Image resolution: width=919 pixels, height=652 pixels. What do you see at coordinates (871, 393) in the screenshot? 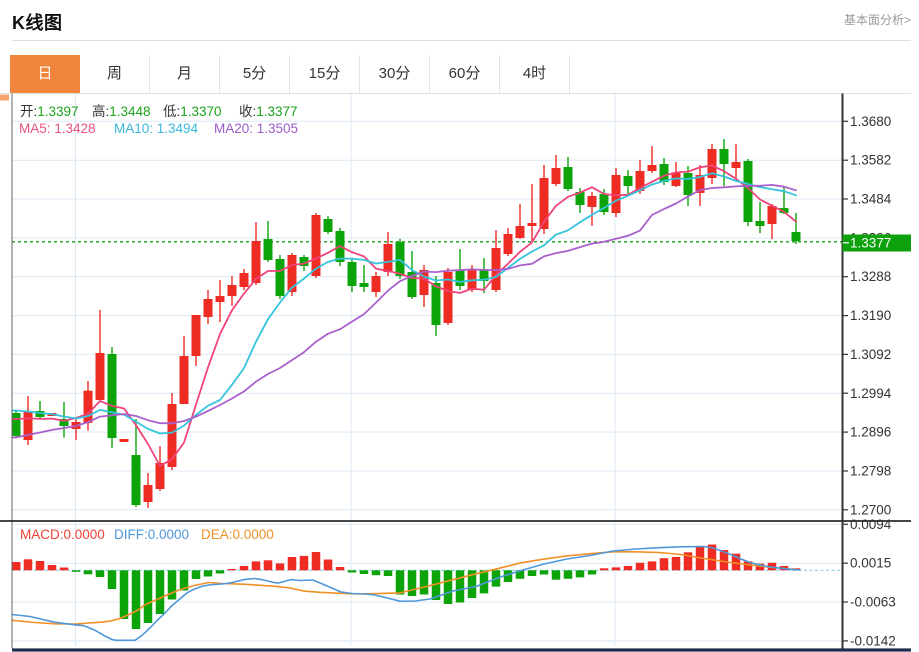
I see `svg-text: 1.2994` at bounding box center [871, 393].